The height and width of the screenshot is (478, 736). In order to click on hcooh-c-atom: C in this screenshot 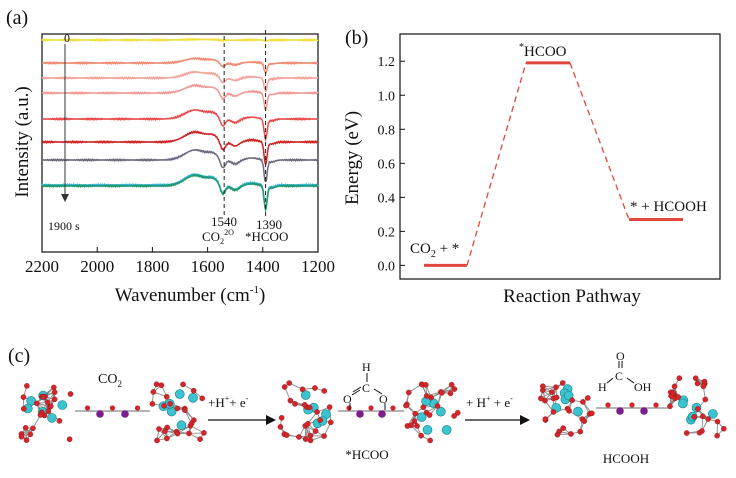, I will do `click(619, 376)`.